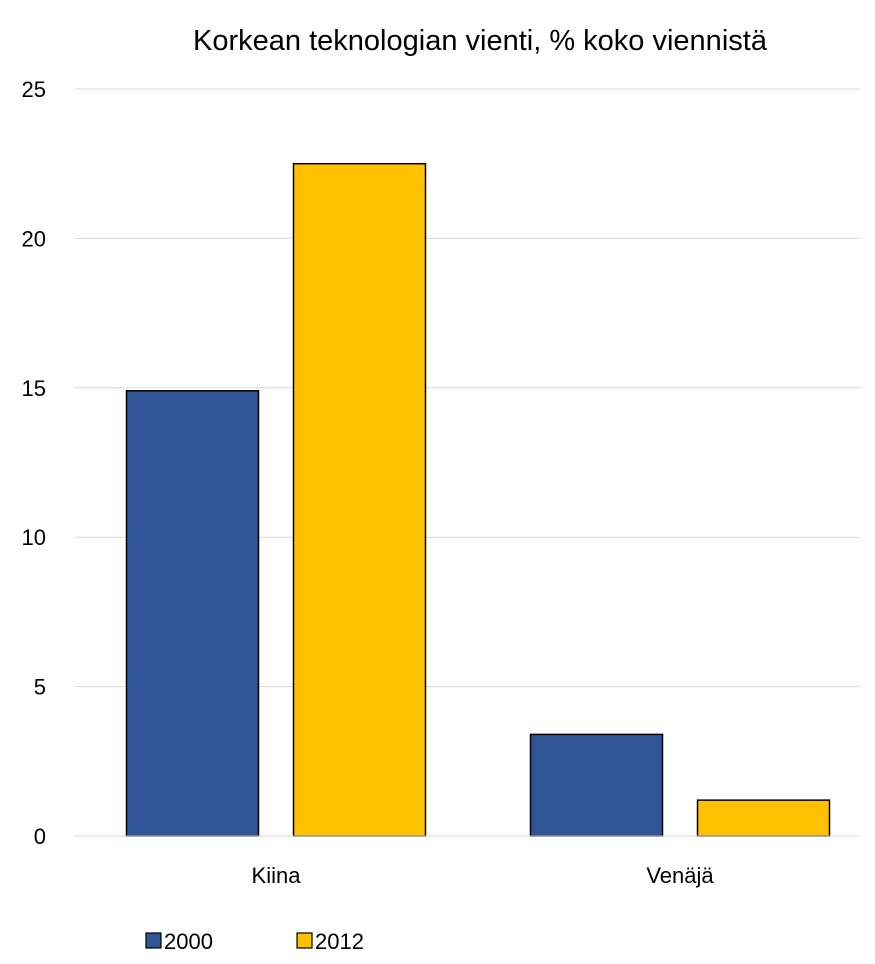  I want to click on bar-venäjä-2000, so click(596, 785).